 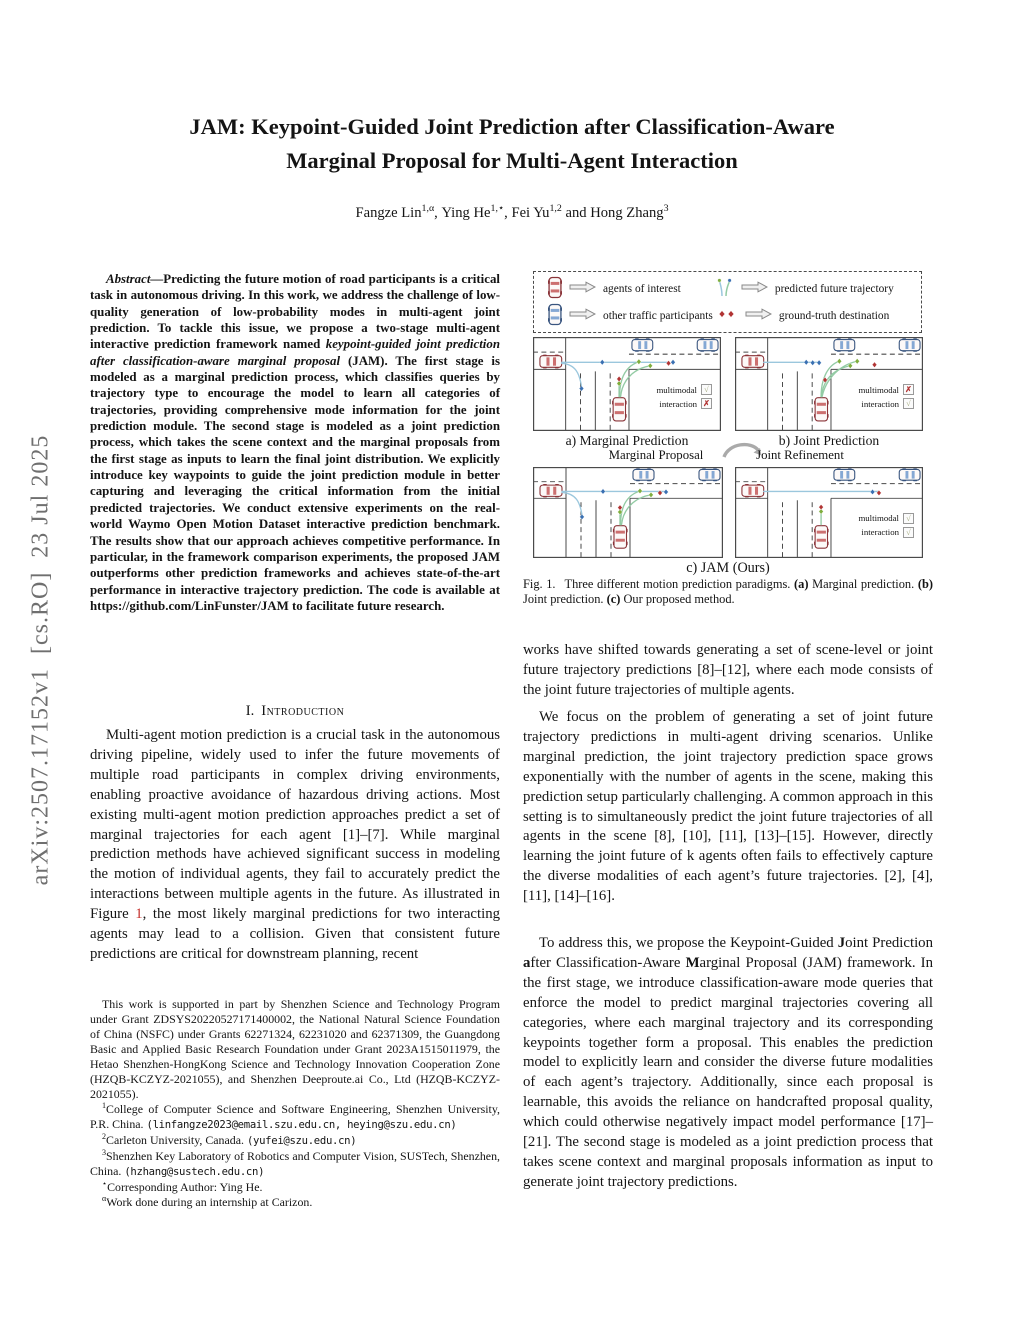 What do you see at coordinates (801, 584) in the screenshot?
I see `caption-segment: (a)` at bounding box center [801, 584].